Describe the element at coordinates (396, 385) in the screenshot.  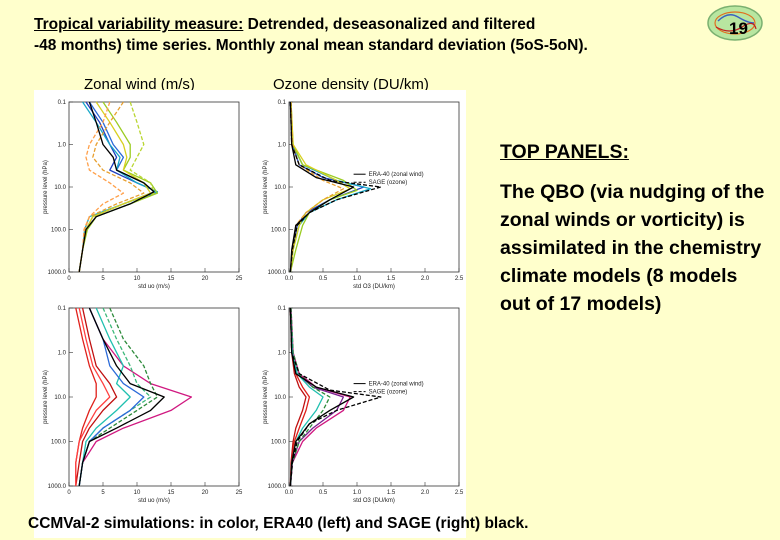
I see `ozone_bottom-legend-label: ERA-40 (zonal wind)` at that location.